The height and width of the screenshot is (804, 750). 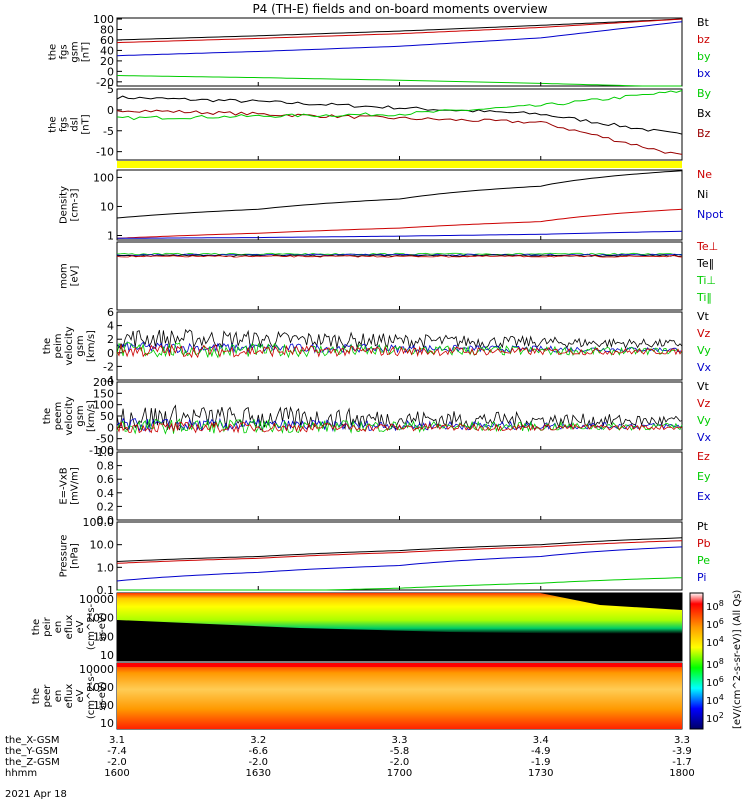 What do you see at coordinates (105, 82) in the screenshot?
I see `y-tick-label: -20` at bounding box center [105, 82].